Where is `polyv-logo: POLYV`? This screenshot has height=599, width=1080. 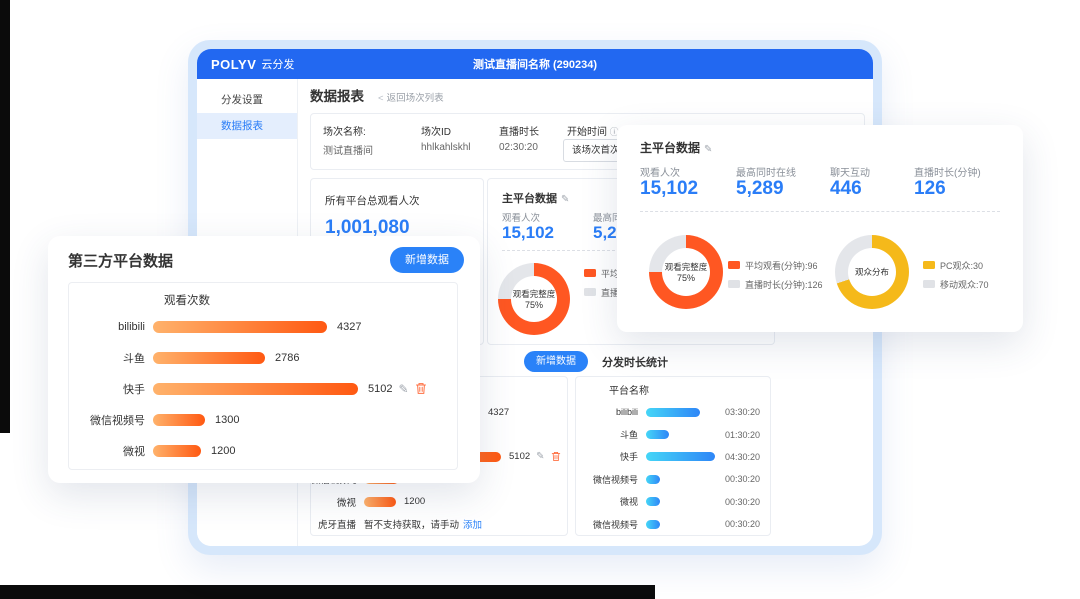
polyv-logo: POLYV is located at coordinates (234, 64).